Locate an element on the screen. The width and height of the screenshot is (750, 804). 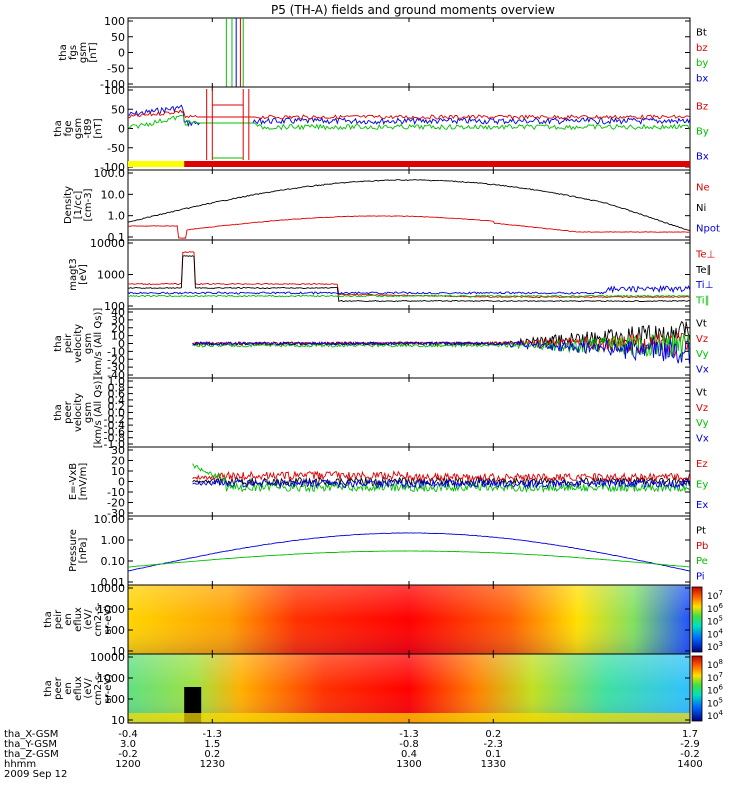
pressure-series-Pe is located at coordinates (409, 559).